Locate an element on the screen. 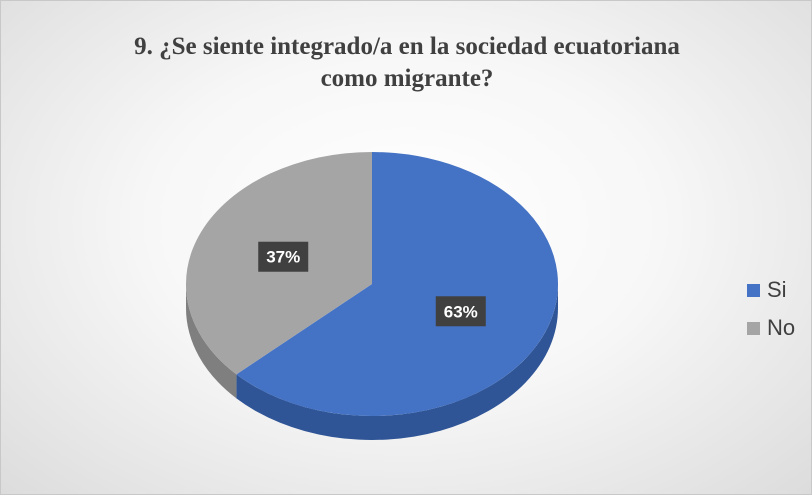 The image size is (812, 495). legend-item-si: Si is located at coordinates (771, 290).